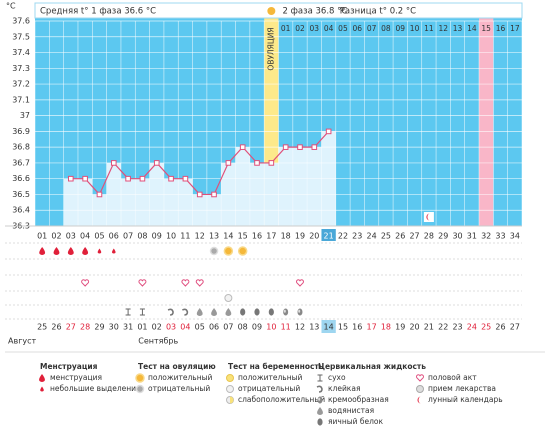  I want to click on phase2-day: 09, so click(400, 28).